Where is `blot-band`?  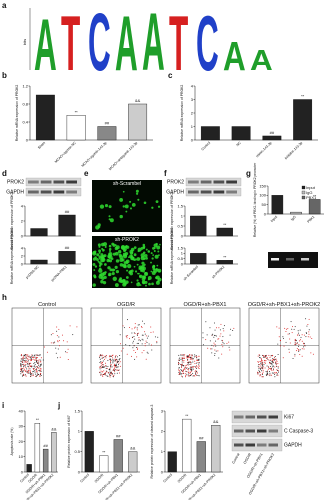
blot-band is located at coordinates (193, 182).